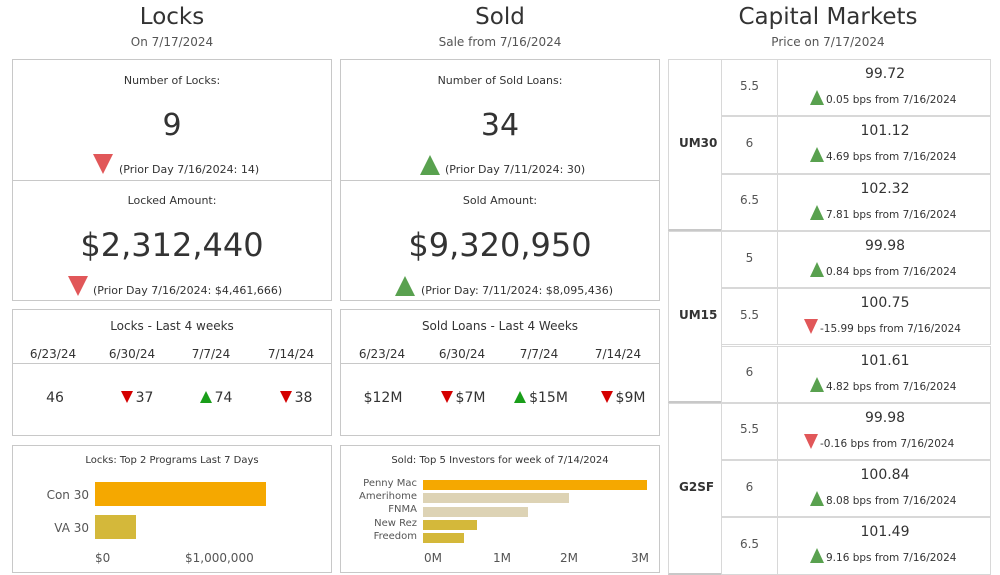 The width and height of the screenshot is (1000, 575). What do you see at coordinates (883, 98) in the screenshot?
I see `price-change: 0.05 bps from 7/16/2024` at bounding box center [883, 98].